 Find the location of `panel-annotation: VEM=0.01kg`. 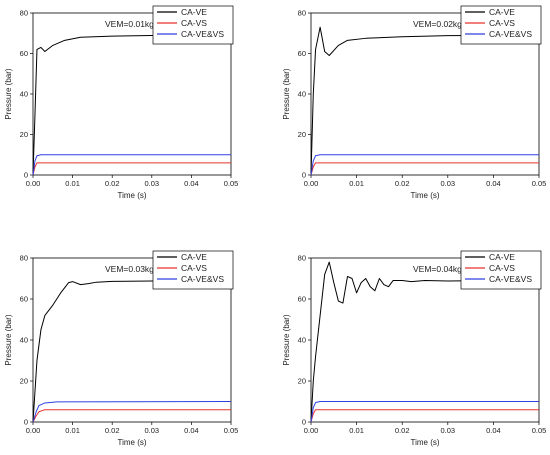

panel-annotation: VEM=0.01kg is located at coordinates (129, 24).